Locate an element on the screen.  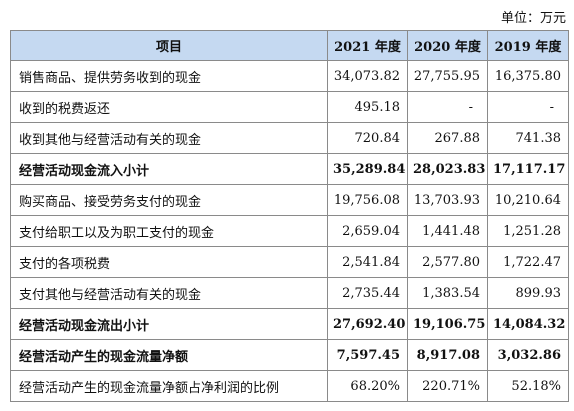
table-header: 项目 2021 年度 2020 年度 2019 年度 is located at coordinates (289, 45).